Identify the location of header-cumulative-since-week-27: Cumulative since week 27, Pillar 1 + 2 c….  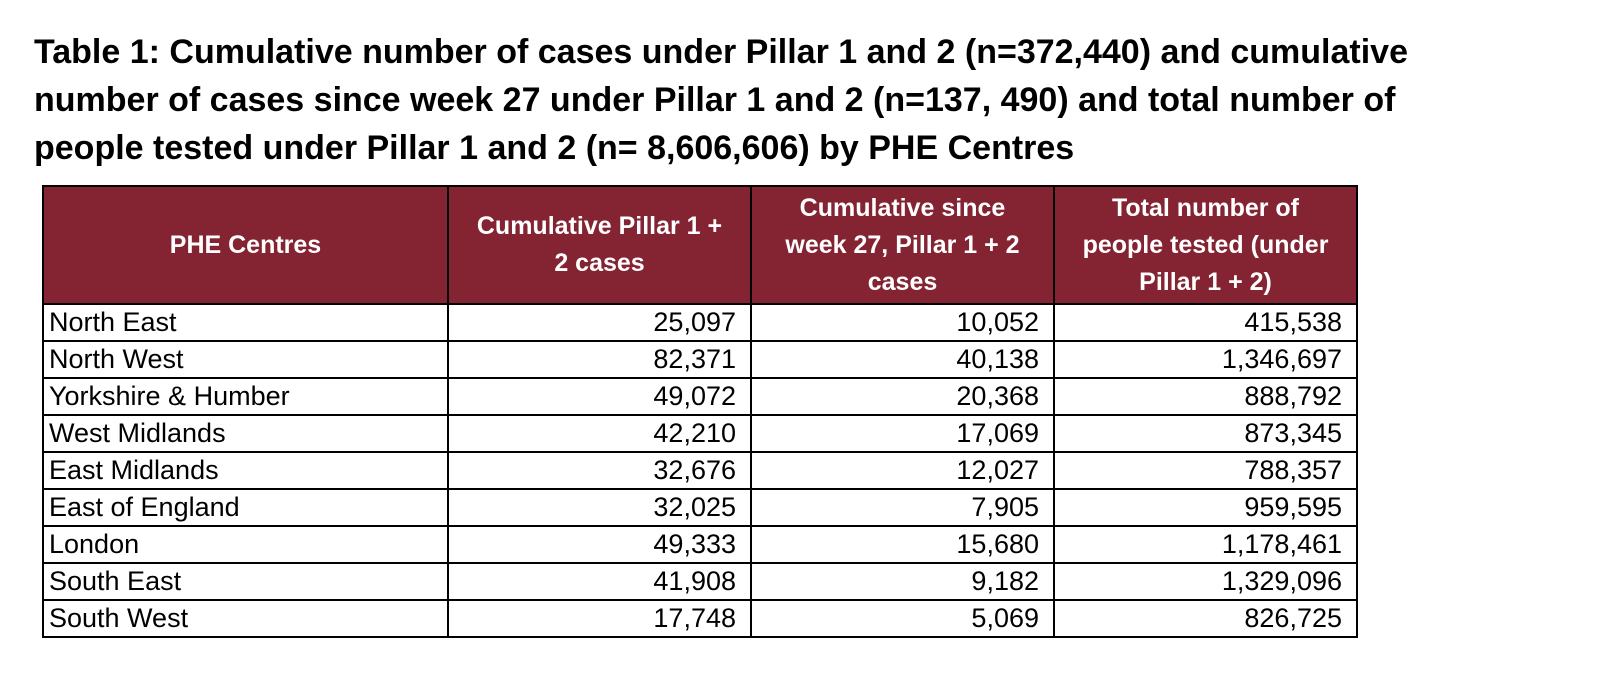
(902, 245).